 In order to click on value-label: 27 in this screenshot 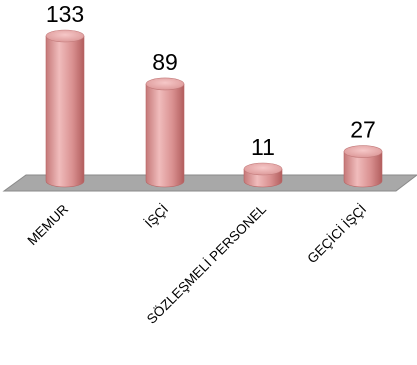, I will do `click(363, 130)`.